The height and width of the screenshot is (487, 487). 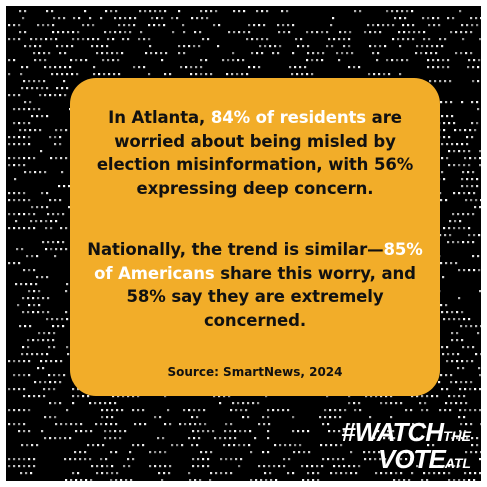 What do you see at coordinates (392, 432) in the screenshot?
I see `logo-hashtag-watch: #WATCH` at bounding box center [392, 432].